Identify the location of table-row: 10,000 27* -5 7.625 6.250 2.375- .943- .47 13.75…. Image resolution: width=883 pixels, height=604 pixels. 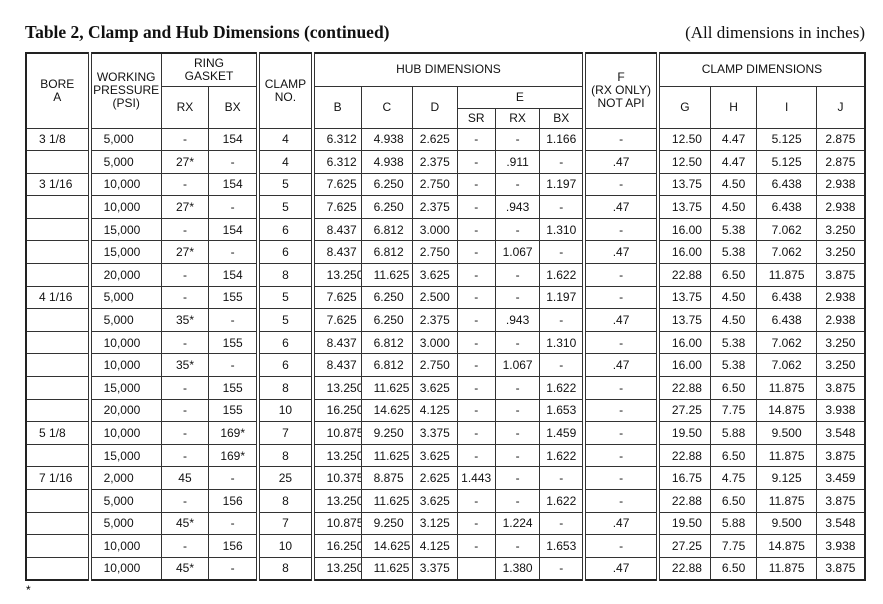
(445, 207).